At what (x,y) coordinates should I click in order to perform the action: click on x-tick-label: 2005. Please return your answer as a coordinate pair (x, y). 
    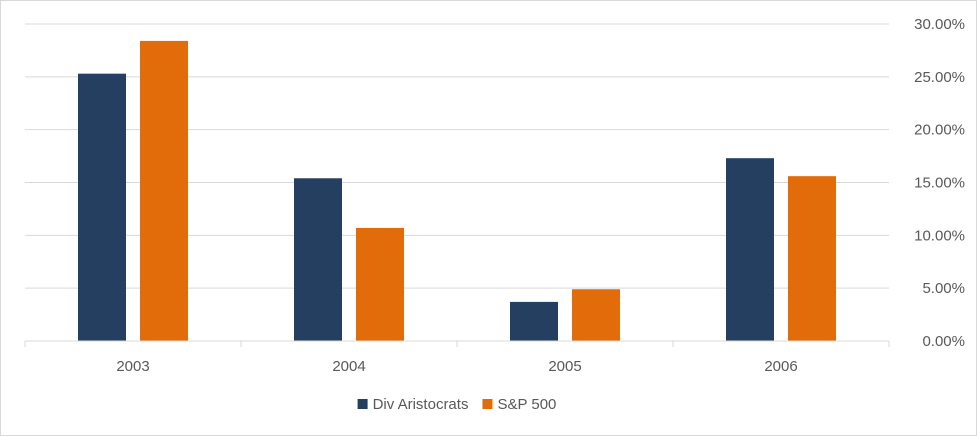
    Looking at the image, I should click on (564, 366).